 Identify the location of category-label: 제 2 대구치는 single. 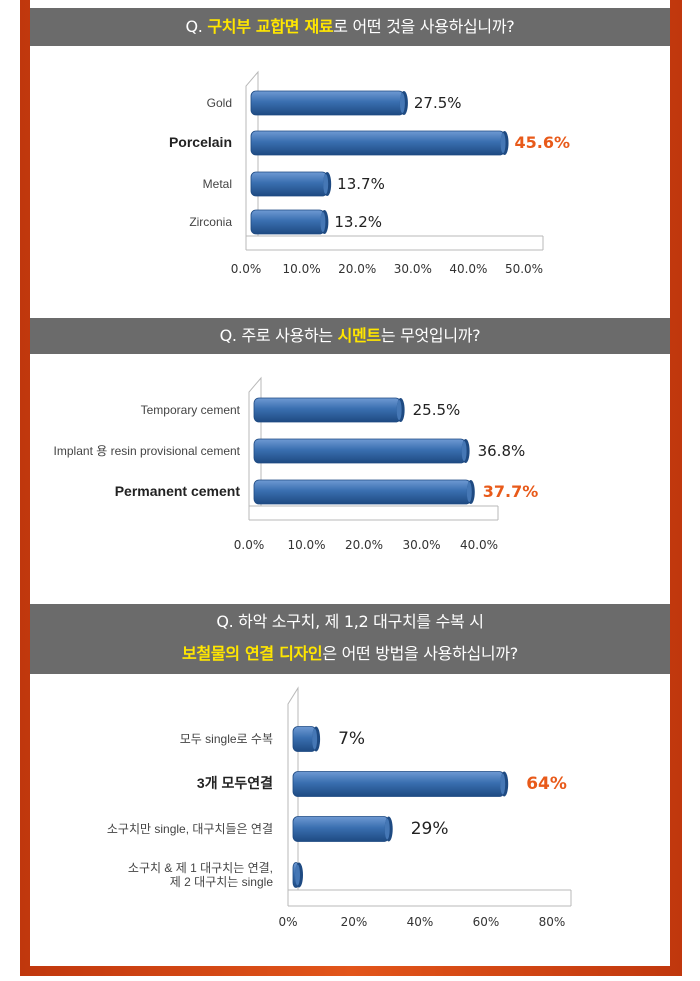
(222, 882).